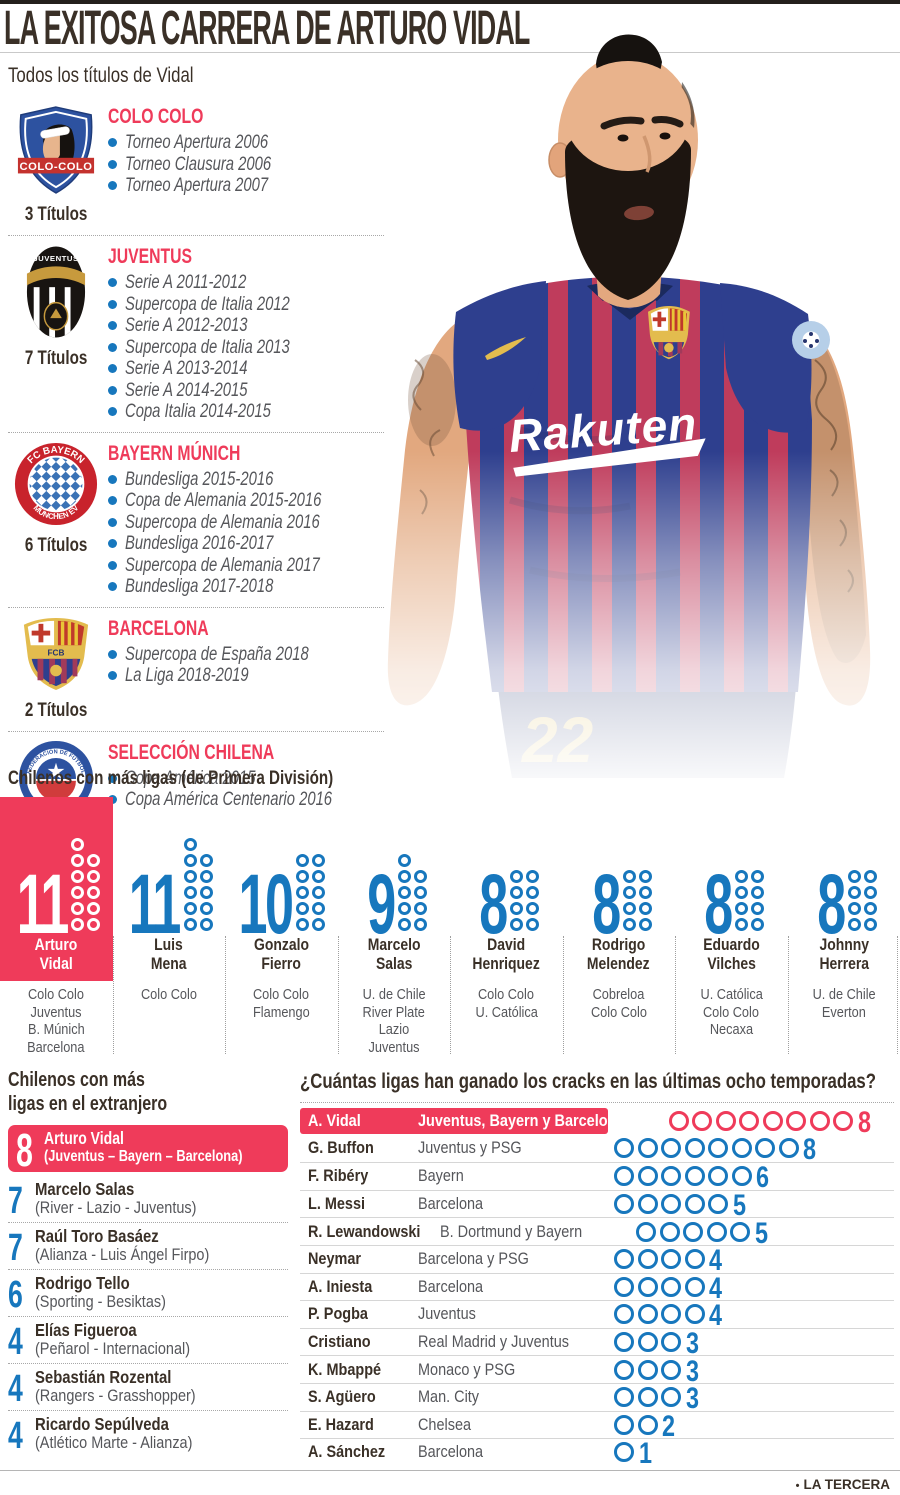  What do you see at coordinates (868, 1122) in the screenshot?
I see `cracks-value: 8` at bounding box center [868, 1122].